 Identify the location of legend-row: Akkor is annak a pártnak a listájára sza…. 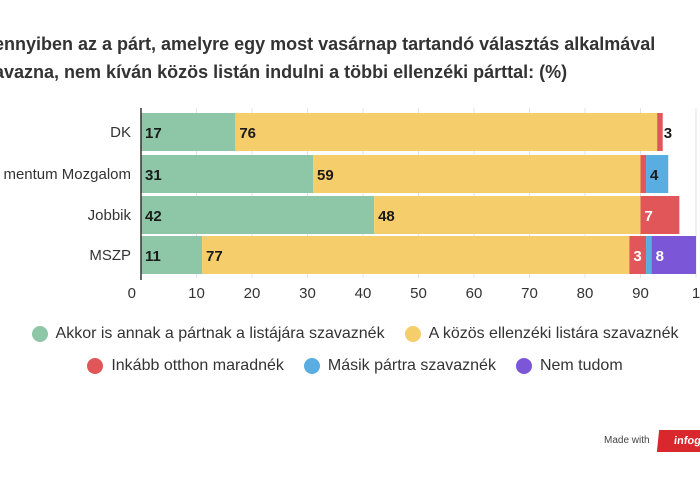
(350, 334).